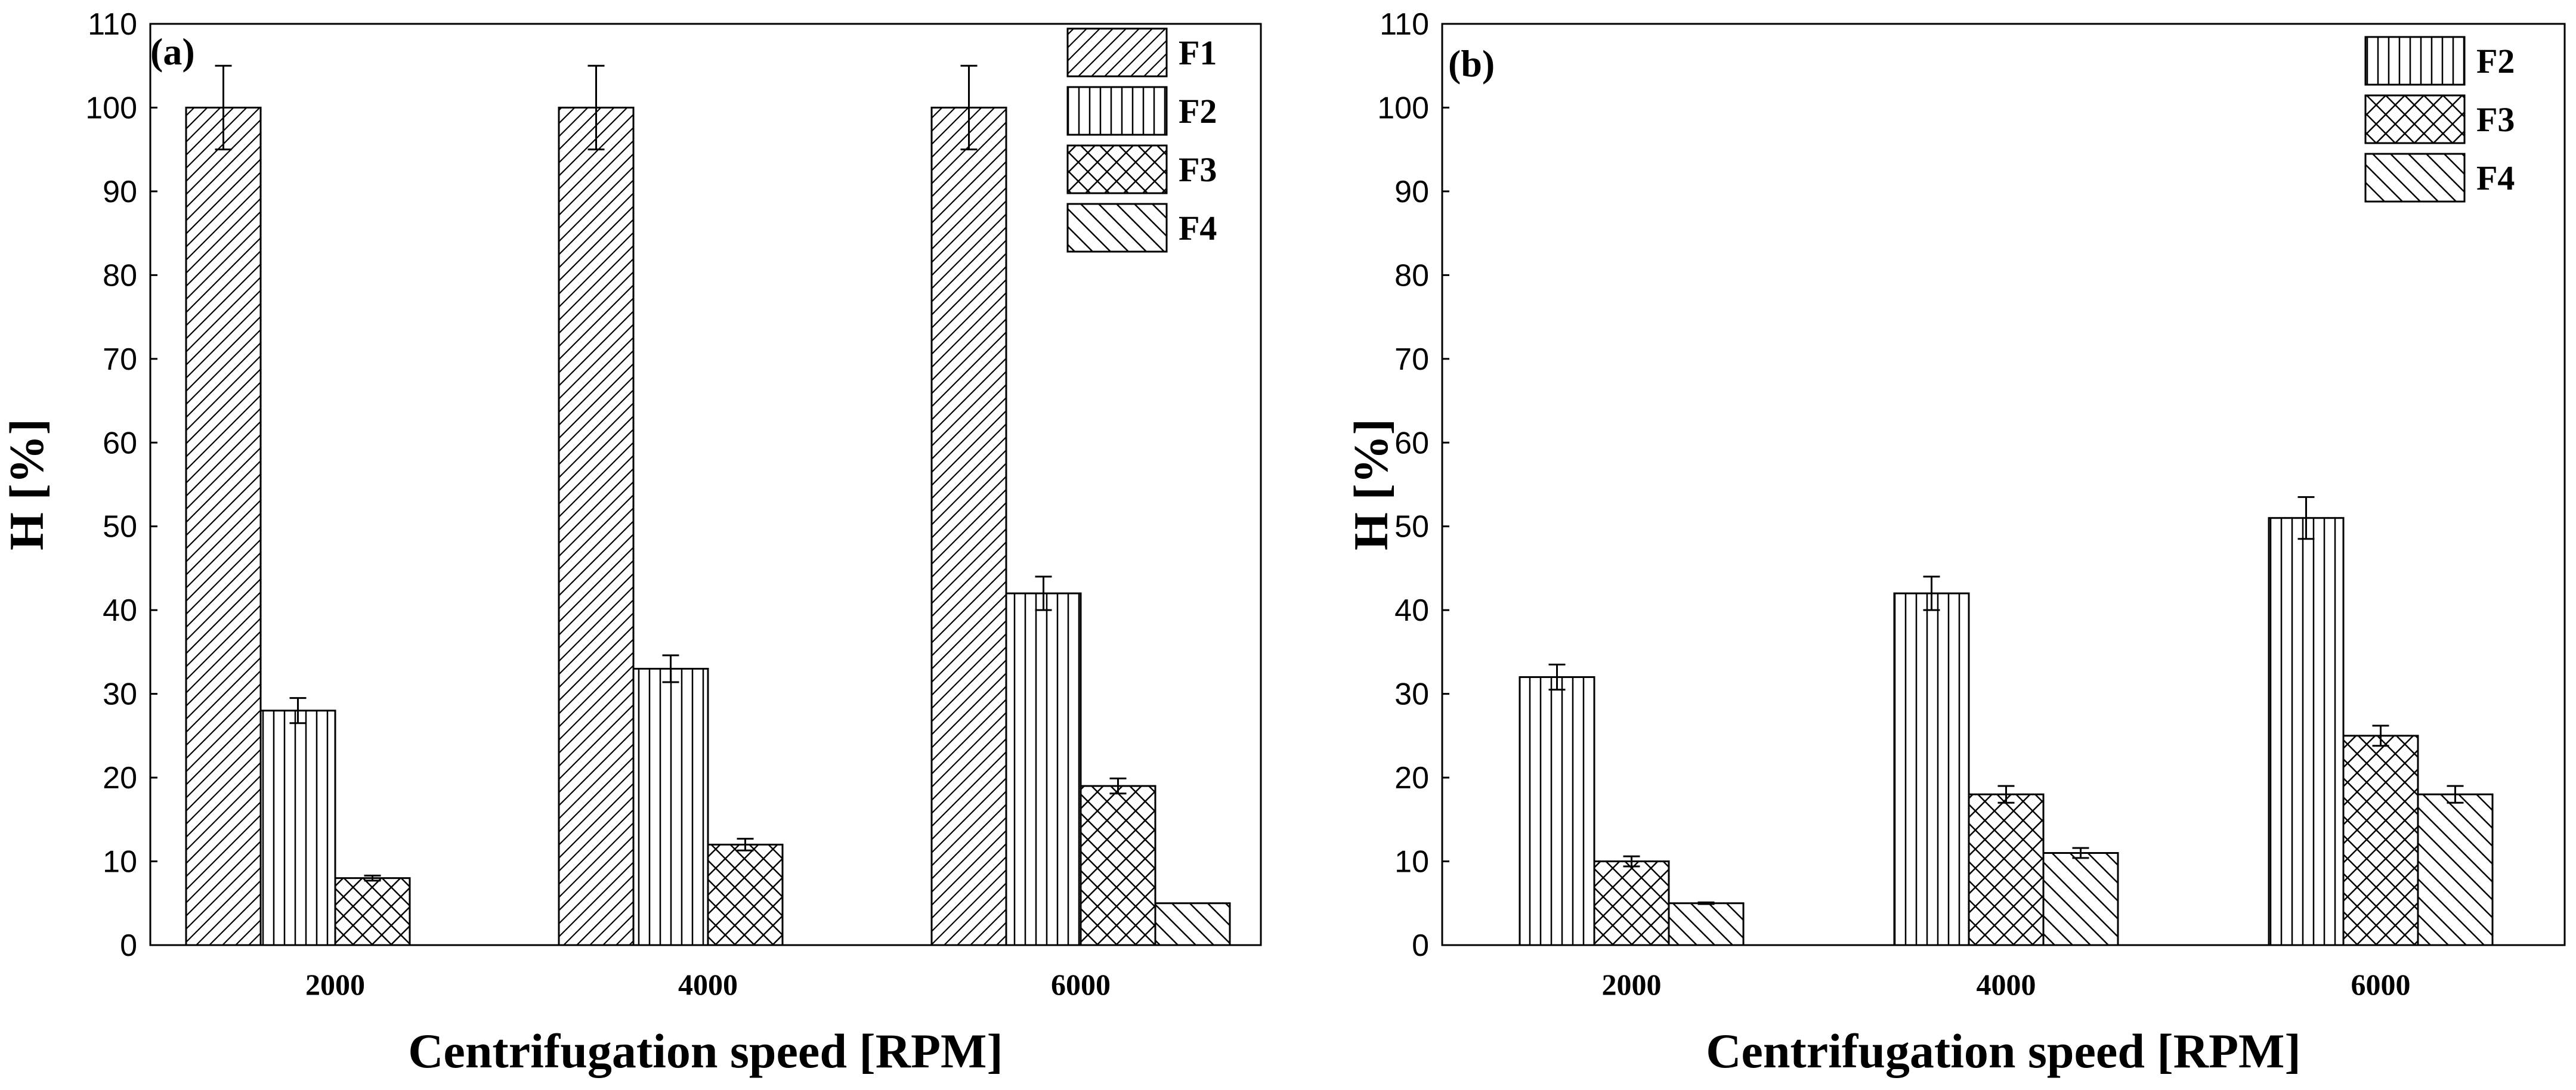 This screenshot has width=2576, height=1090. What do you see at coordinates (1198, 52) in the screenshot?
I see `legend-label-f1: F1` at bounding box center [1198, 52].